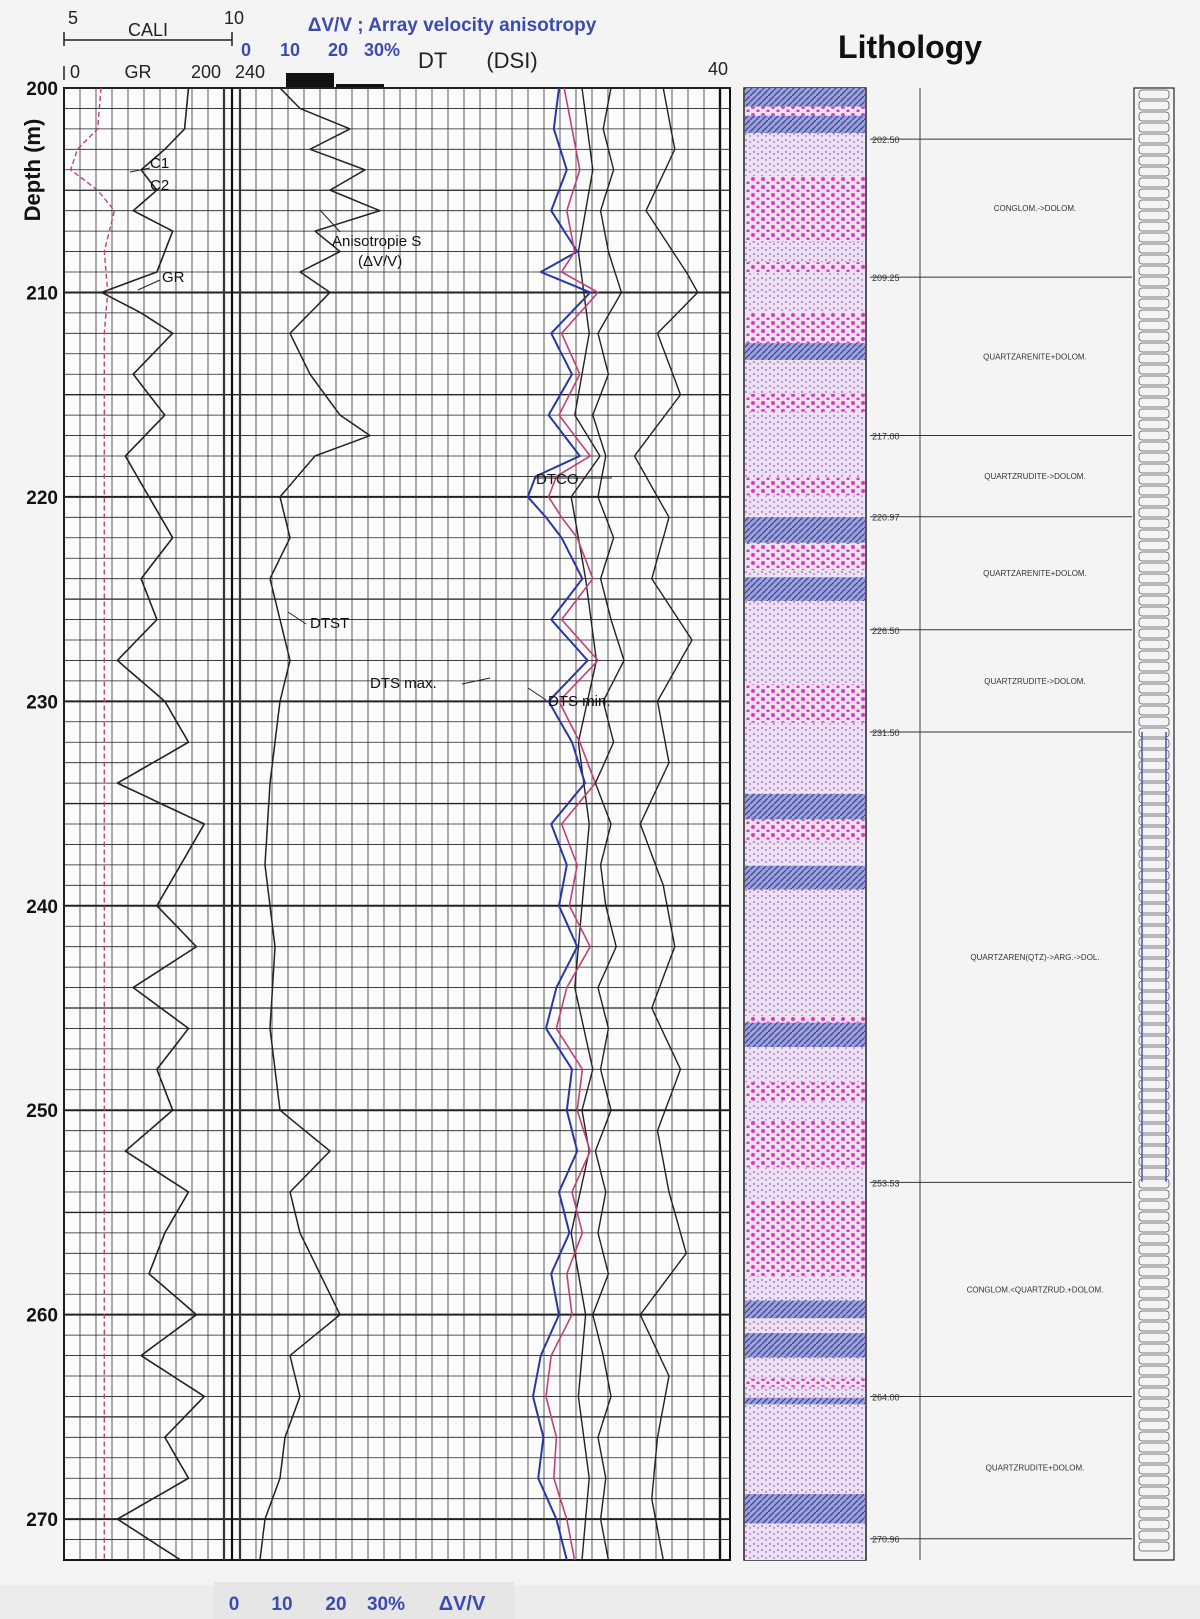 The width and height of the screenshot is (1200, 1619). Describe the element at coordinates (42, 498) in the screenshot. I see `depth-tick-label: 220` at that location.